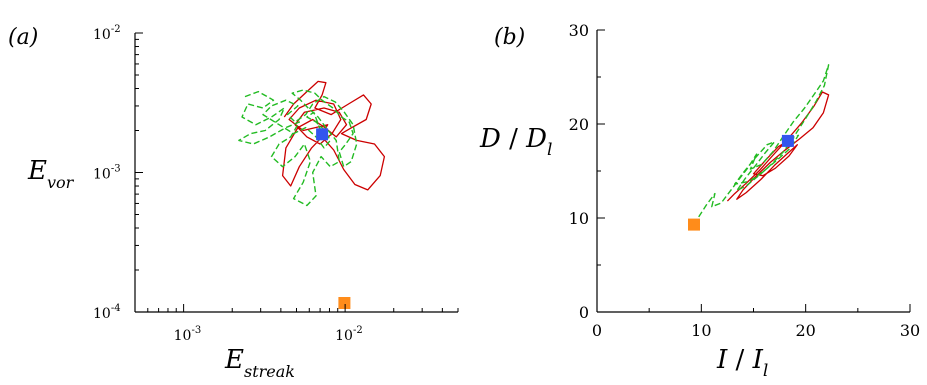  Describe the element at coordinates (765, 371) in the screenshot. I see `panel-b-xlabel-sub: l` at that location.